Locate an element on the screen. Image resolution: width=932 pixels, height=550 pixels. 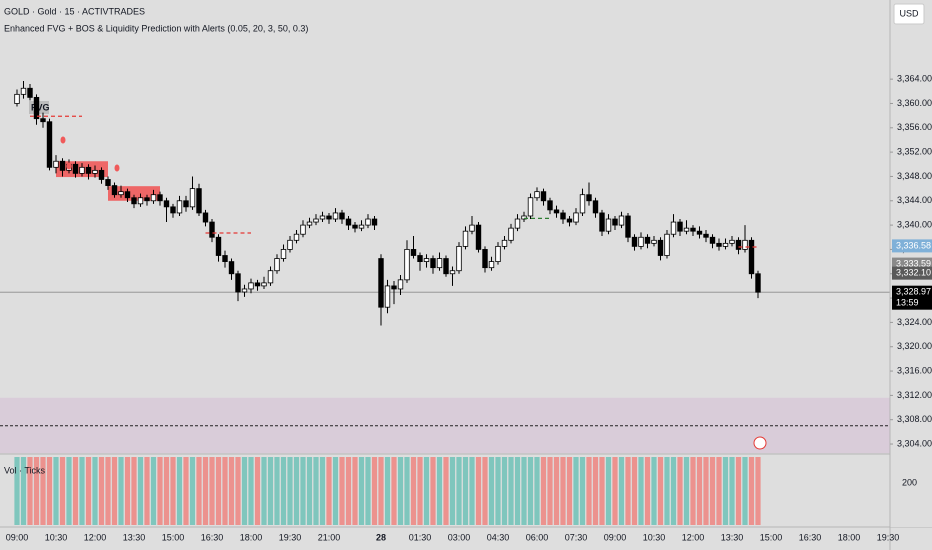
y-tick-label: 3,312.00 is located at coordinates (914, 395).